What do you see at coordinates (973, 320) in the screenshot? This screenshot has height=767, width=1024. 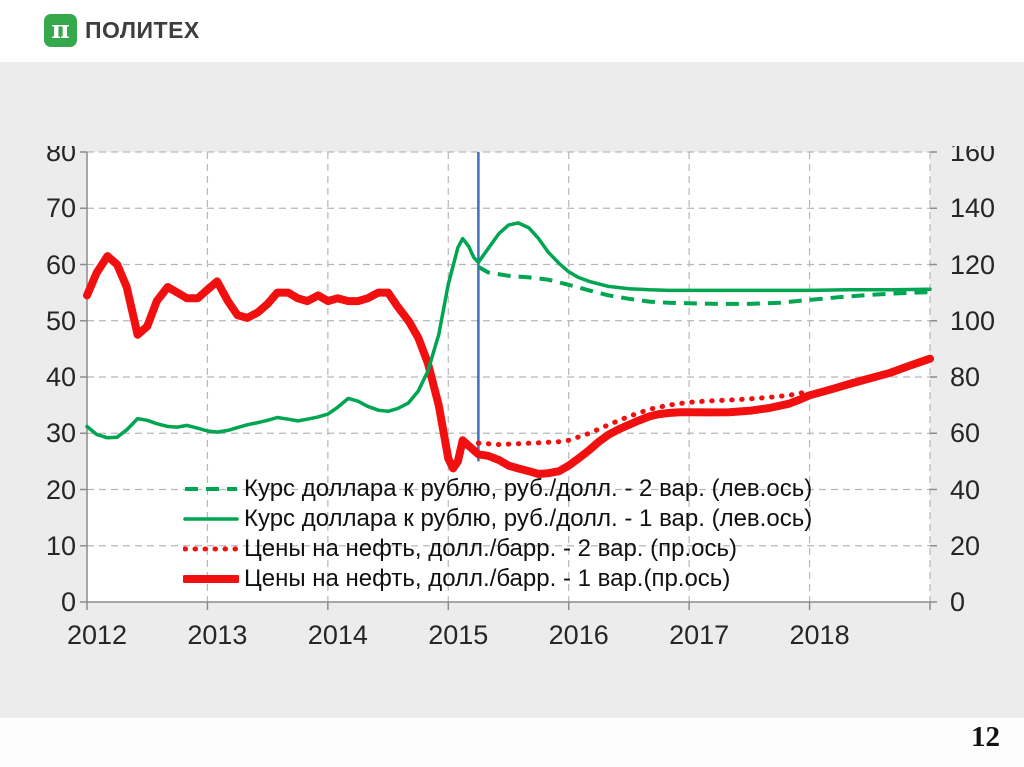 I see `y-axis-right-tick-label: 100` at bounding box center [973, 320].